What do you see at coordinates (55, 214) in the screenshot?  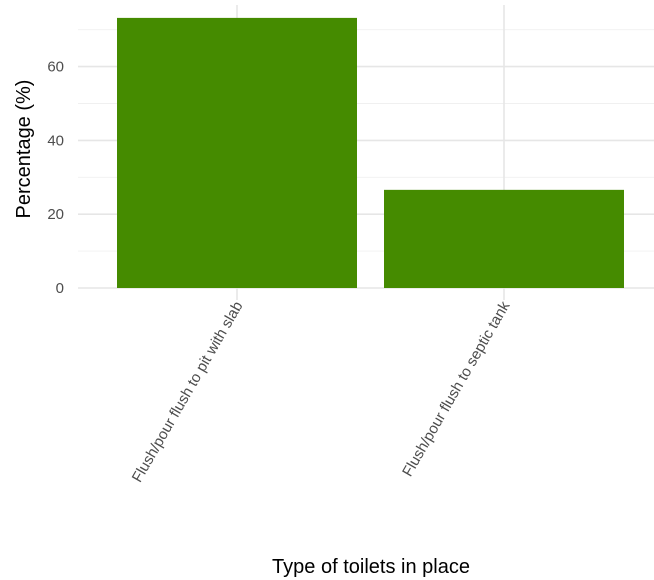 I see `y-tick-label: 20` at bounding box center [55, 214].